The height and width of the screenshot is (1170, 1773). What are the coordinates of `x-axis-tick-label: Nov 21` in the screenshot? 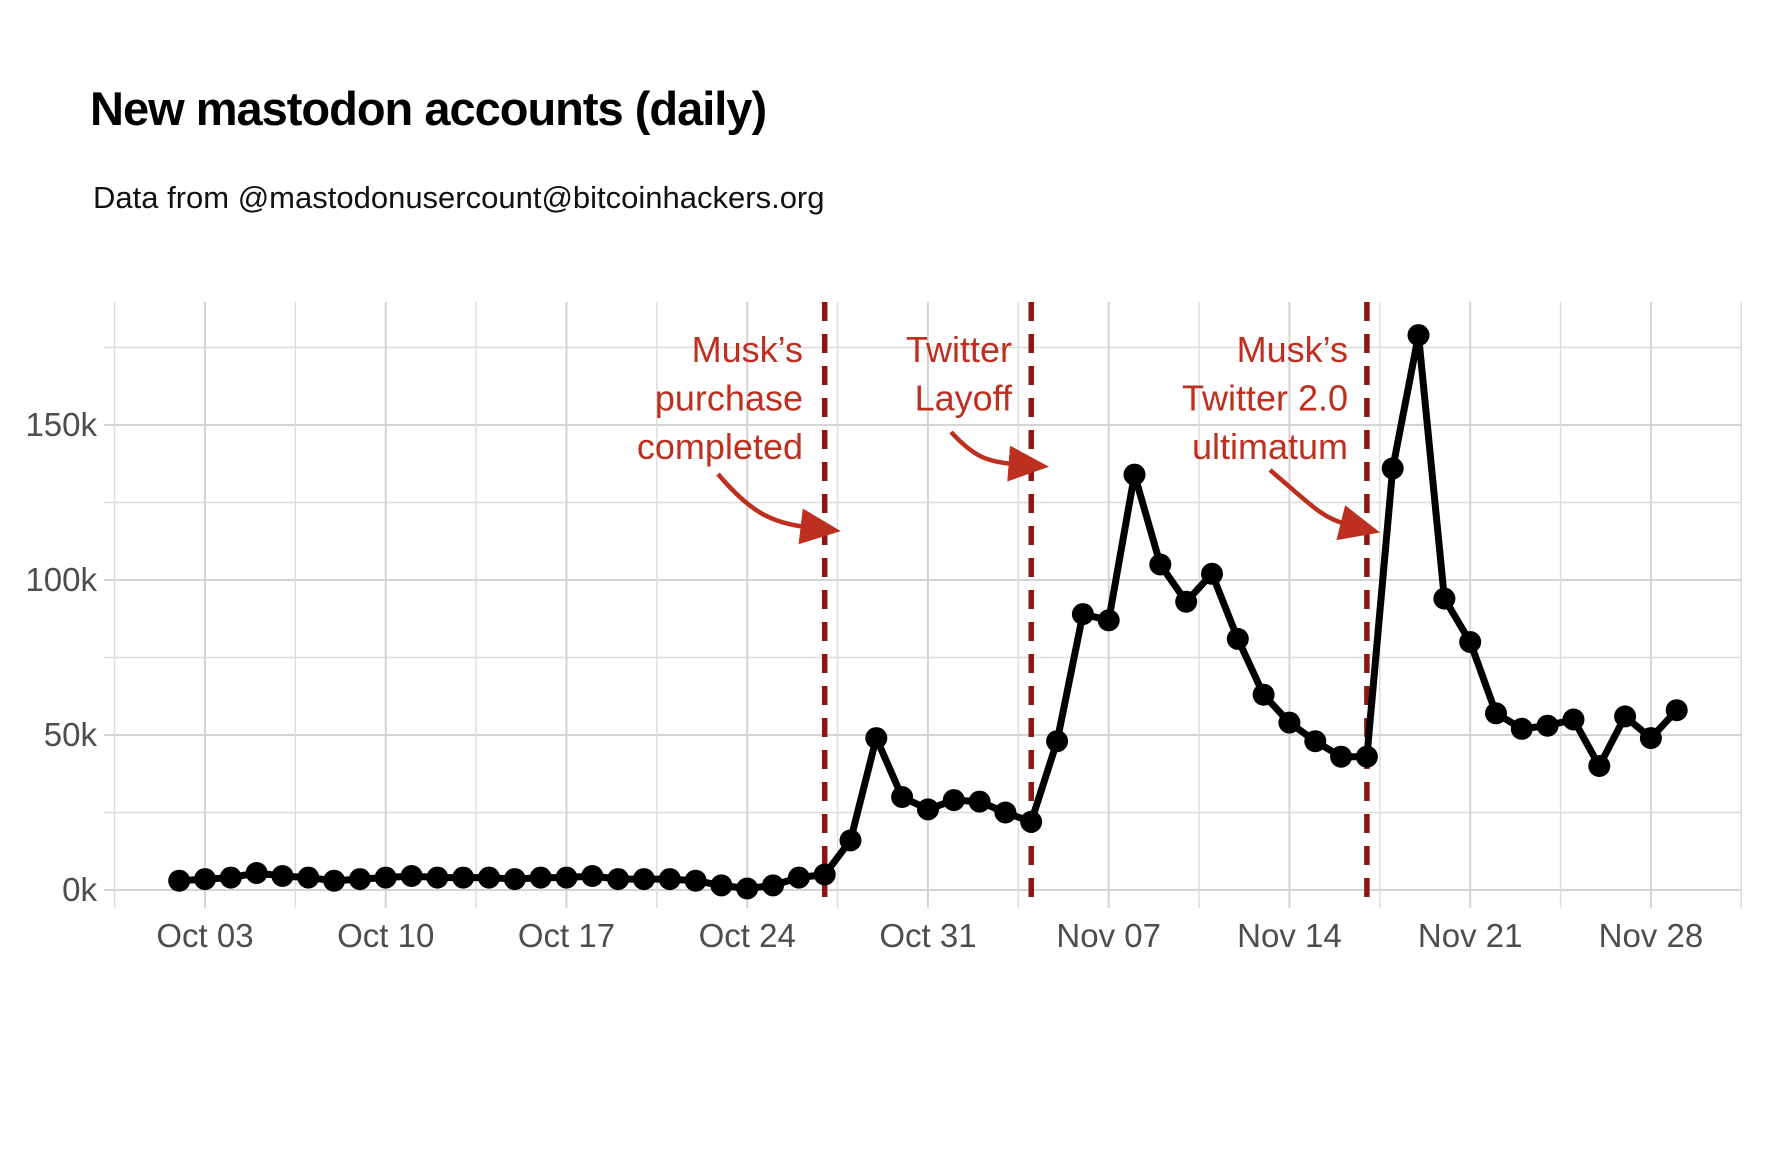 It's located at (1470, 935).